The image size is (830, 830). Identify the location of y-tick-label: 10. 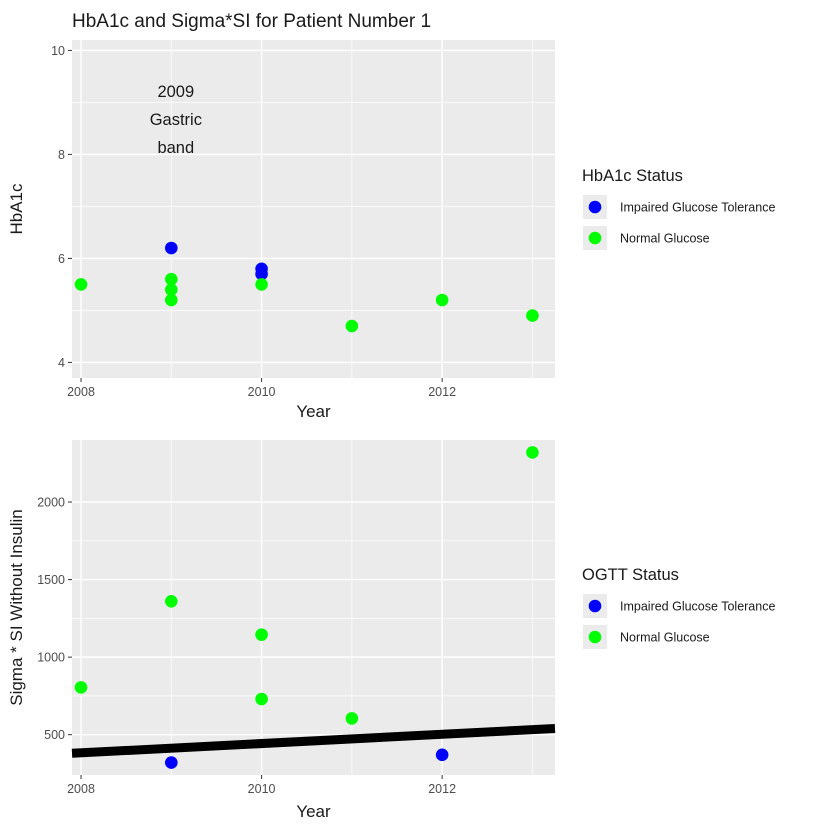
(58, 51).